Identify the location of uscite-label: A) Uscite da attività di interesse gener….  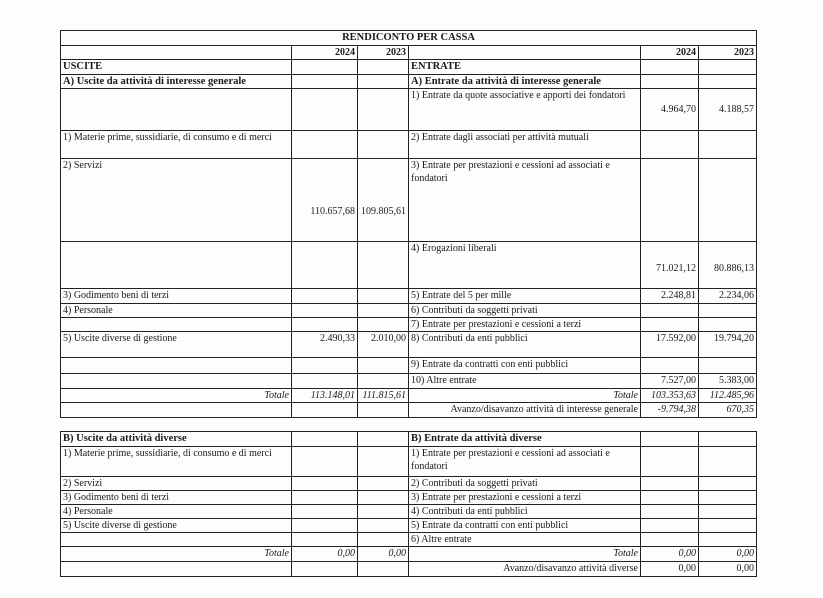
(176, 81).